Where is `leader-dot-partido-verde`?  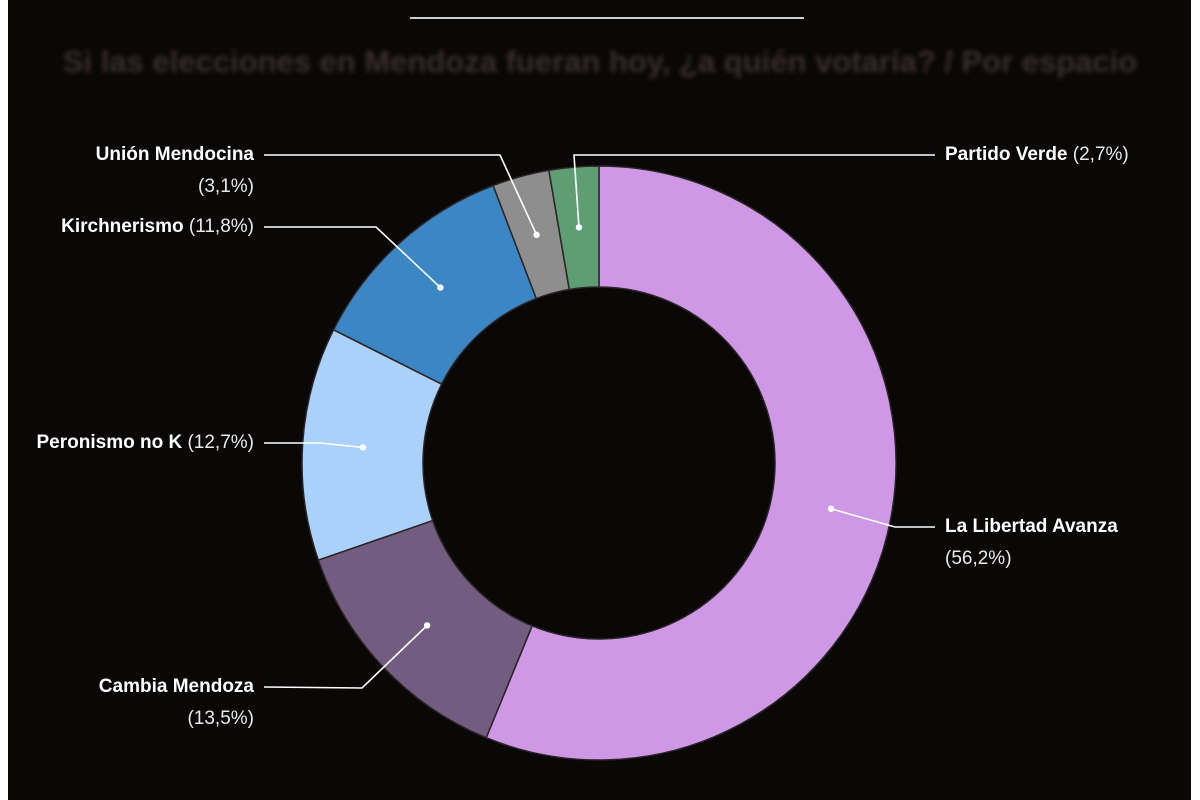 leader-dot-partido-verde is located at coordinates (579, 227).